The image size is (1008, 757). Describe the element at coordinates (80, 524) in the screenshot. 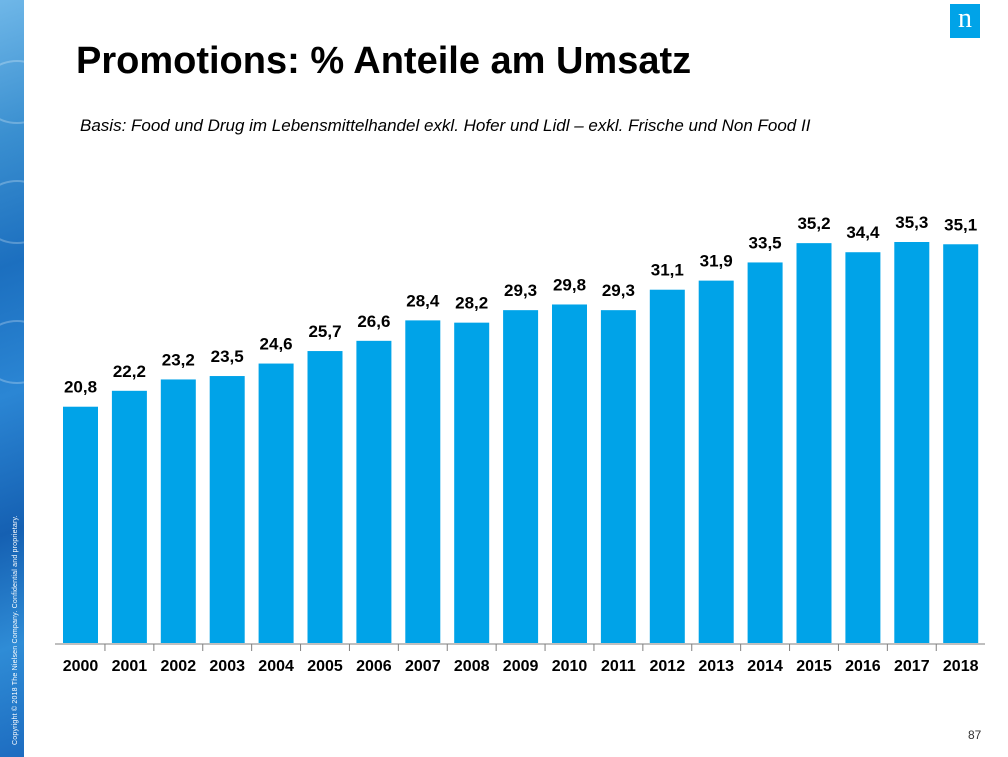

I see `bar-2000` at that location.